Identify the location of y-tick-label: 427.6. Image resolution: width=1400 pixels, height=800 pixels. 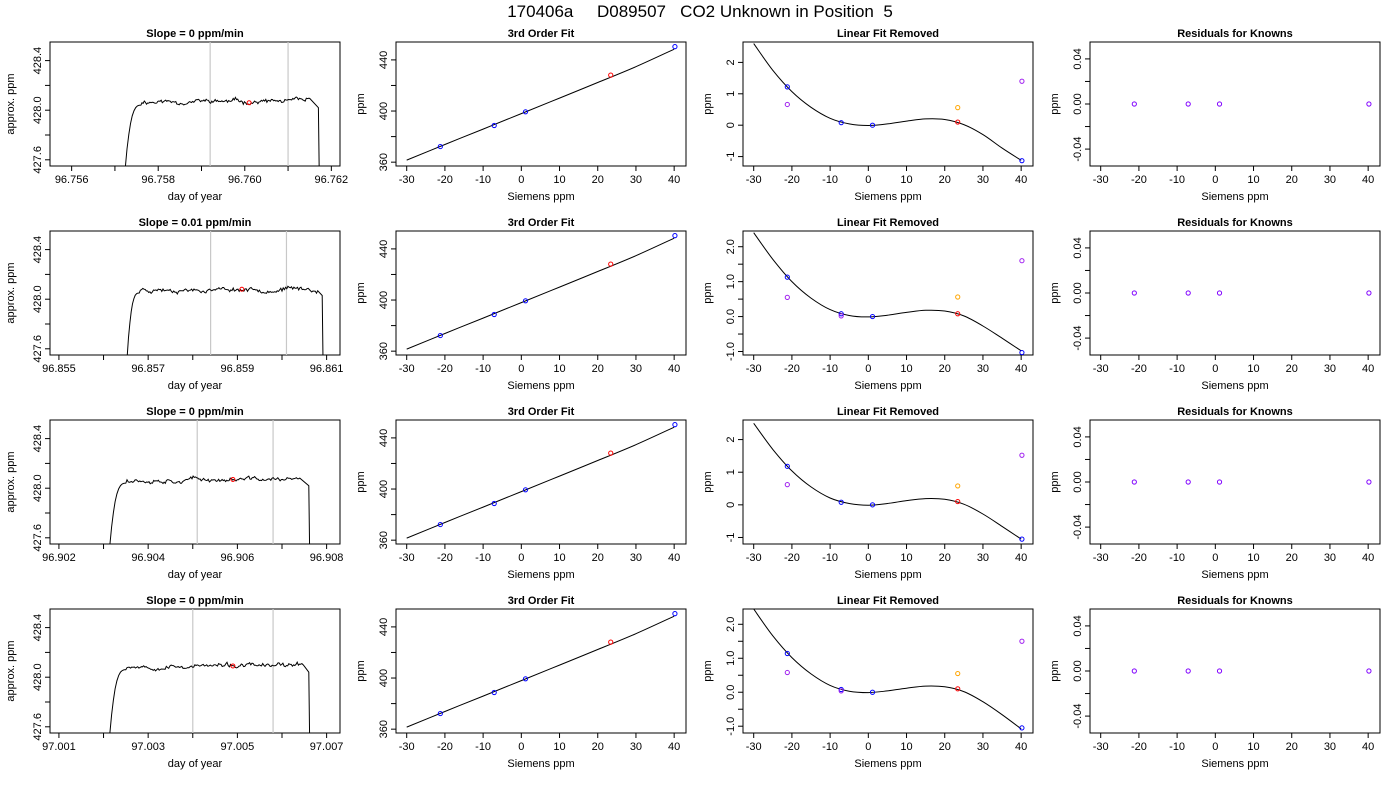
(38, 727).